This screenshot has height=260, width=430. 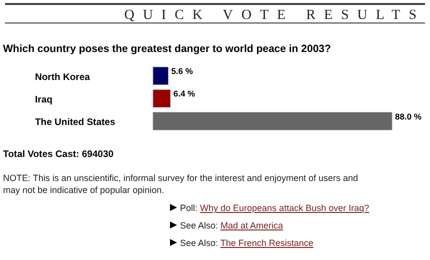 What do you see at coordinates (408, 116) in the screenshot?
I see `data-label: 88.0 %` at bounding box center [408, 116].